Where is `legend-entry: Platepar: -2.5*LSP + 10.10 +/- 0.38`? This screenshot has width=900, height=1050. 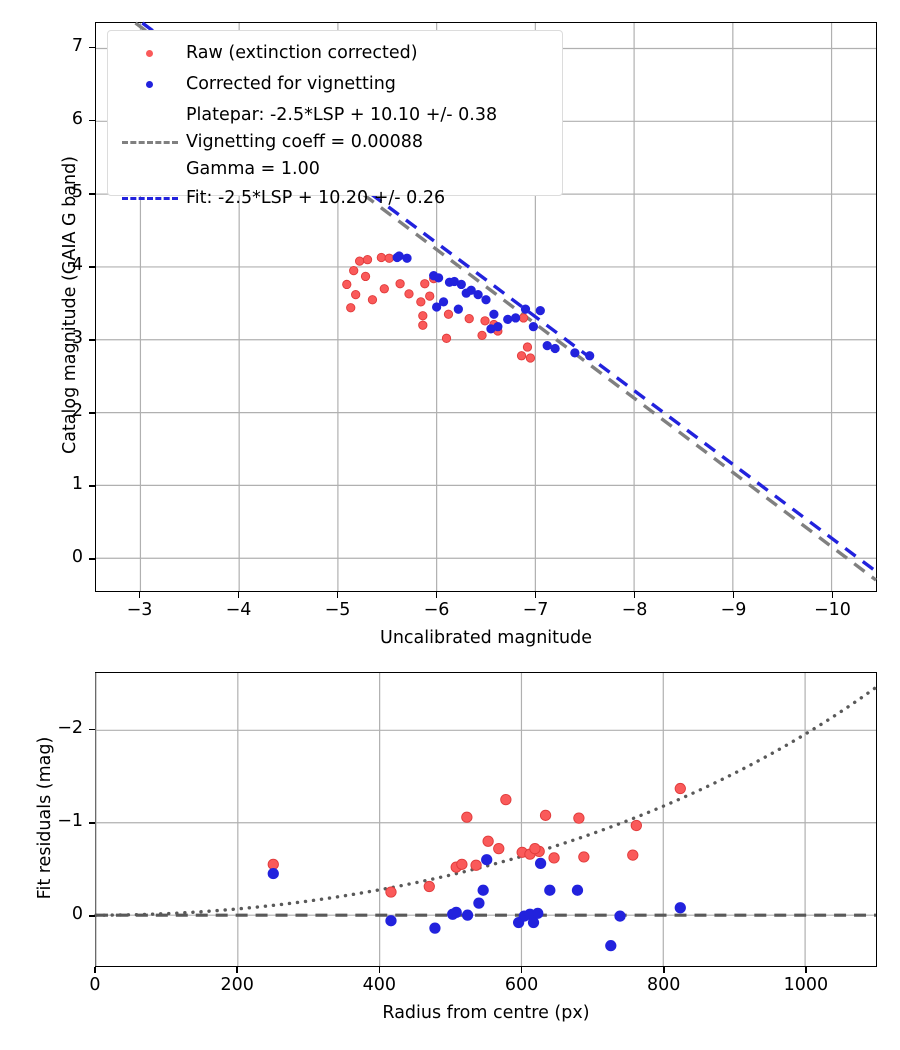 legend-entry: Platepar: -2.5*LSP + 10.10 +/- 0.38 is located at coordinates (340, 117).